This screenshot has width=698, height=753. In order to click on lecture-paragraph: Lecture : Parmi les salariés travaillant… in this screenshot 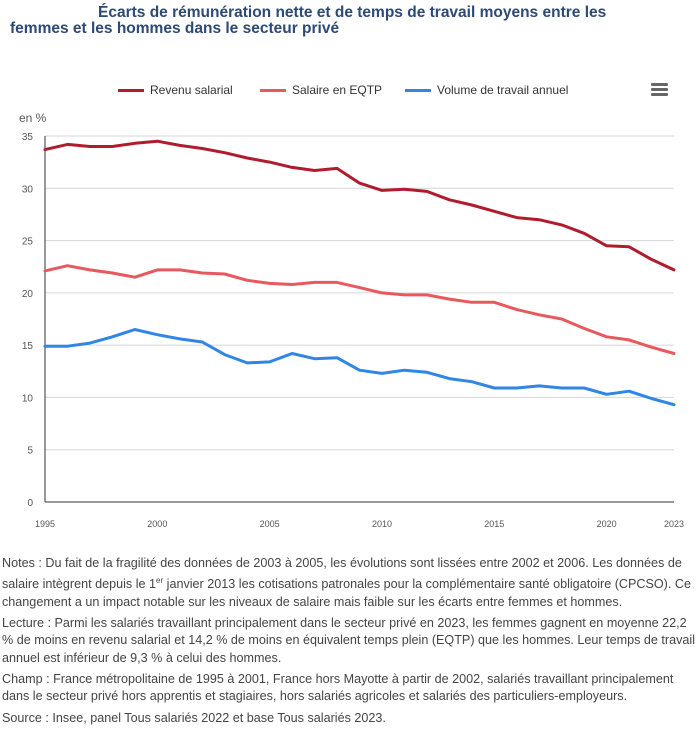, I will do `click(349, 640)`.